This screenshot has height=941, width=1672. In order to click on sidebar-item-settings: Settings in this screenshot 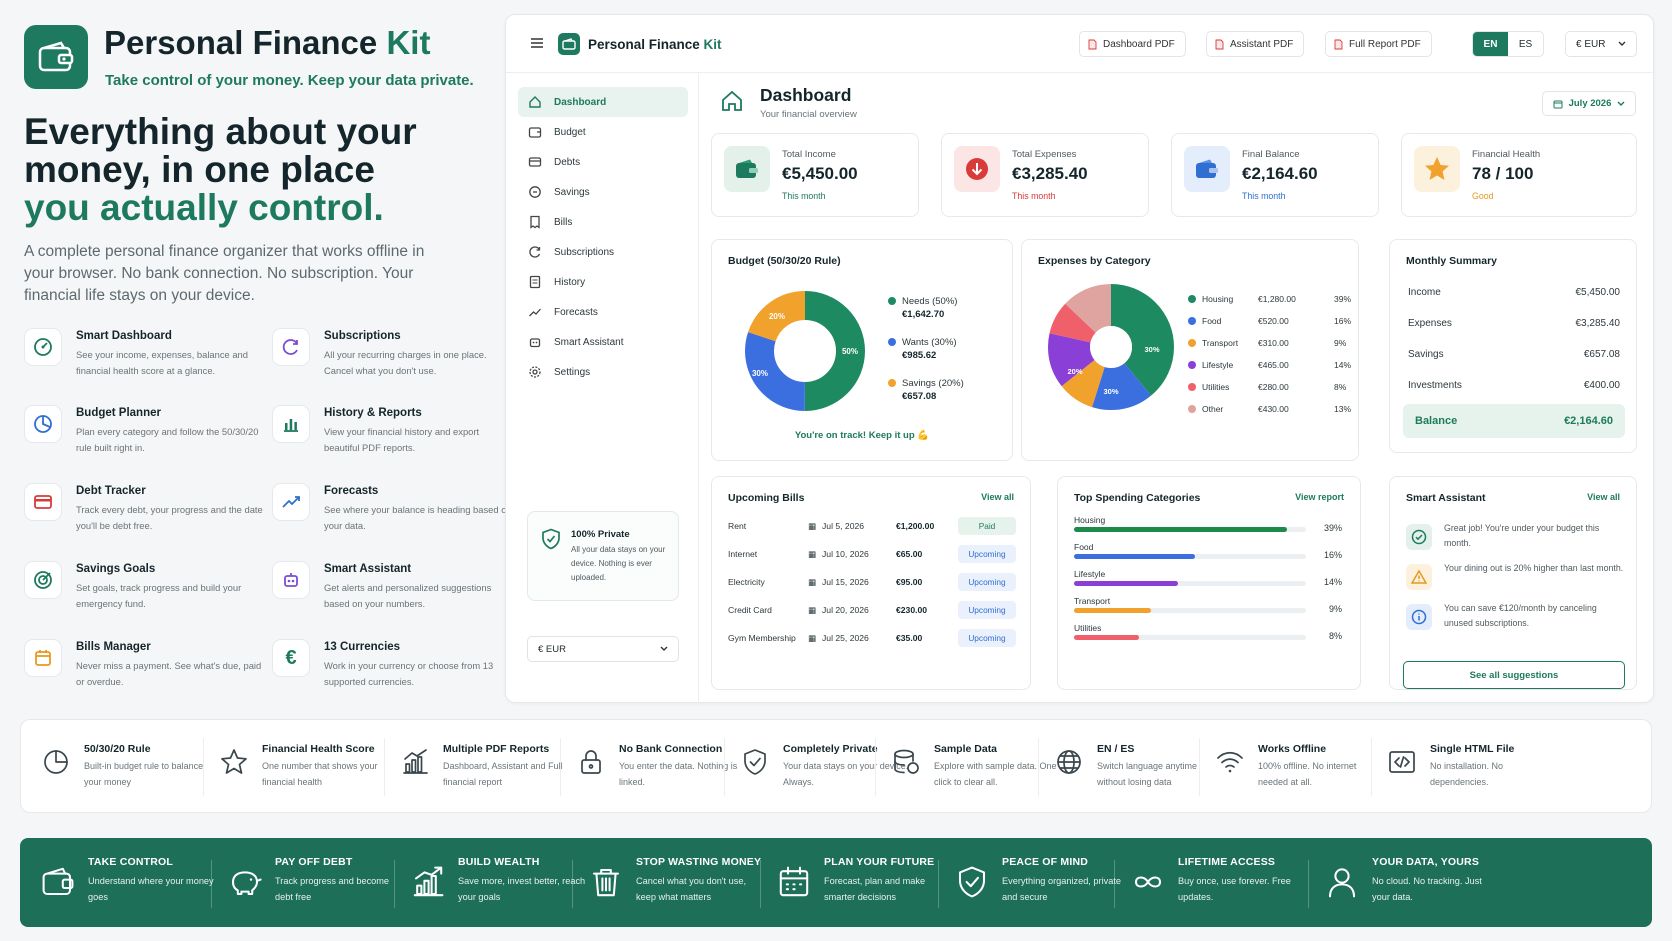, I will do `click(603, 372)`.